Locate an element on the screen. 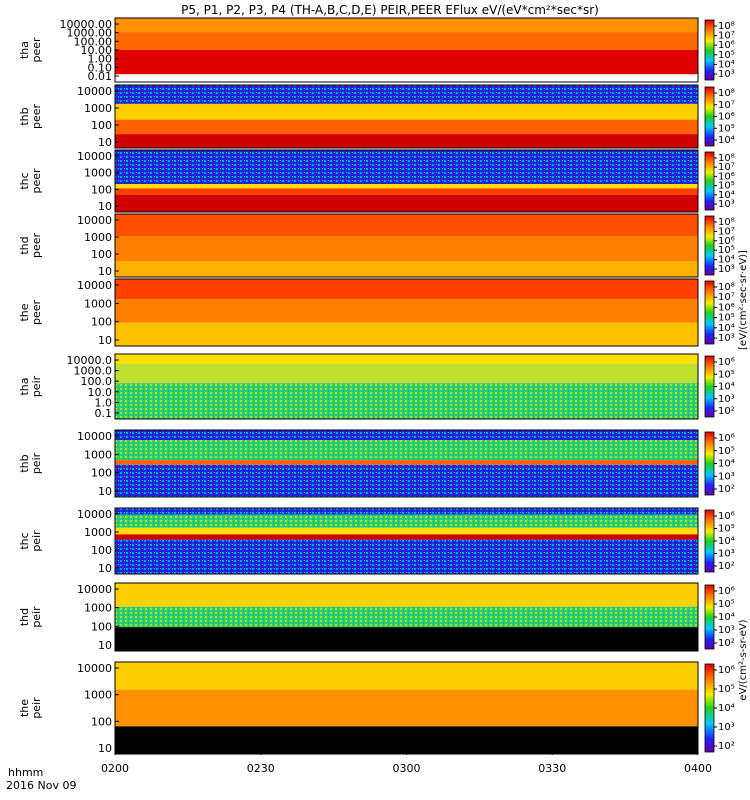 This screenshot has height=800, width=750. panel-label: thc is located at coordinates (24, 540).